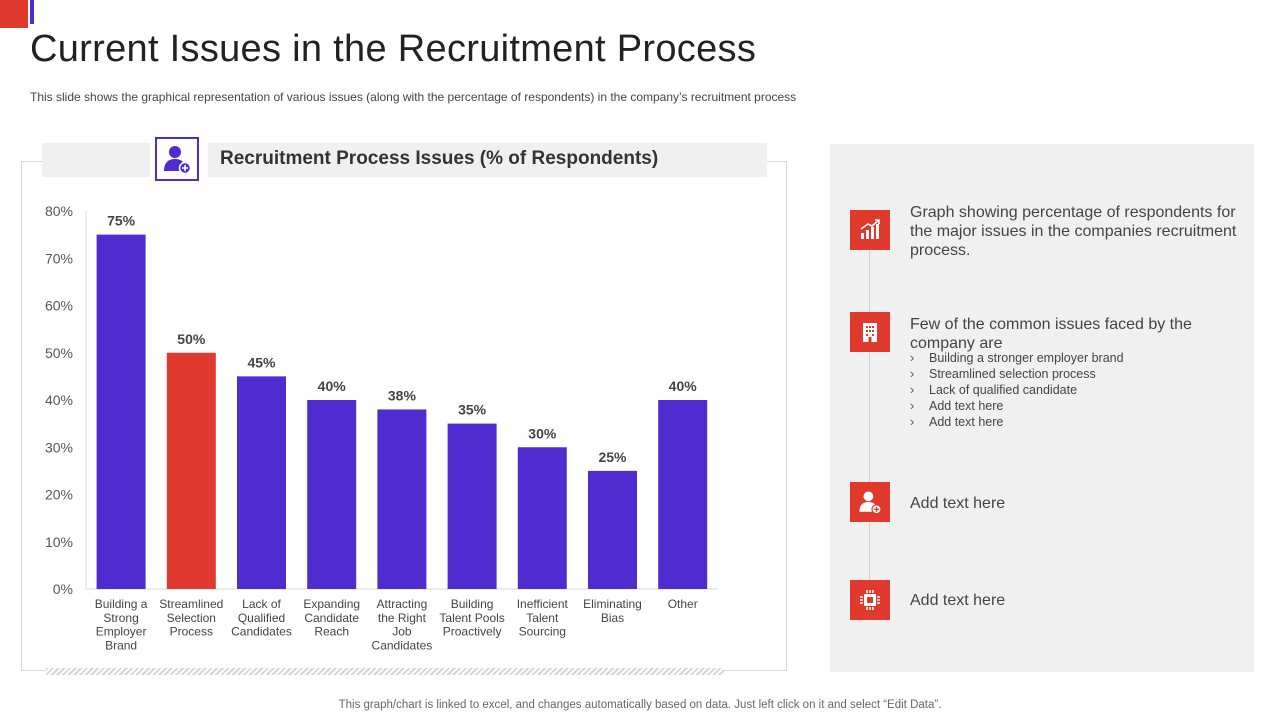 The width and height of the screenshot is (1280, 720). I want to click on x-tick-label: Expanding Candidate Reach, so click(331, 618).